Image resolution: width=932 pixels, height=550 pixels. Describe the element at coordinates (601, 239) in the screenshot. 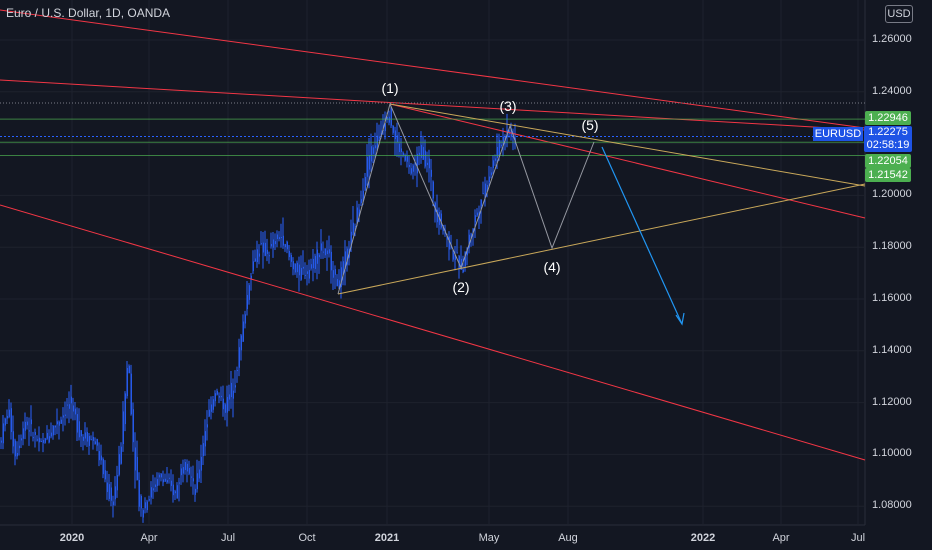

I see `wedge-lower-line` at that location.